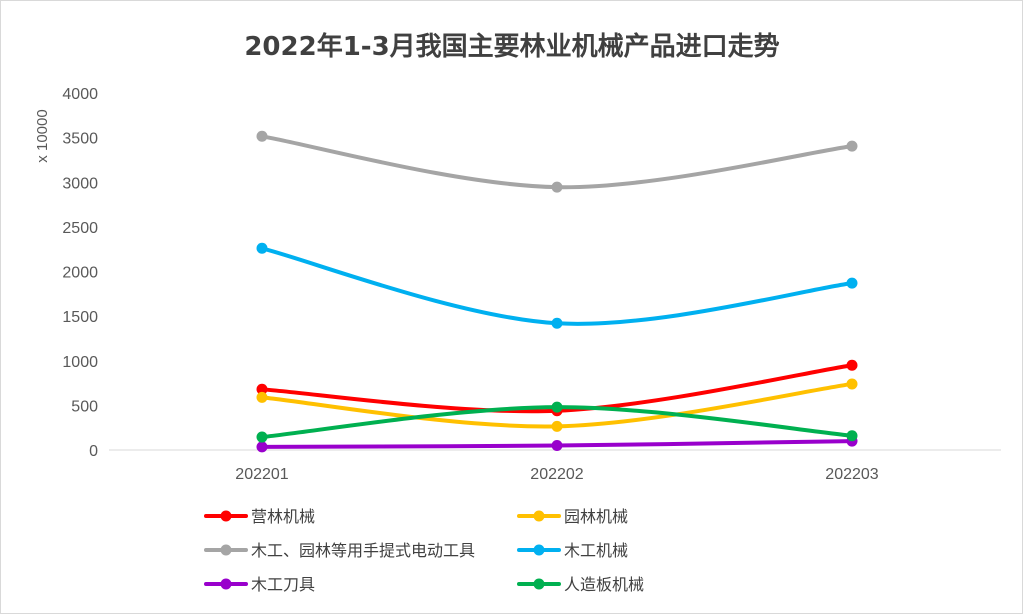  Describe the element at coordinates (80, 228) in the screenshot. I see `y-tick-label: 2500` at that location.